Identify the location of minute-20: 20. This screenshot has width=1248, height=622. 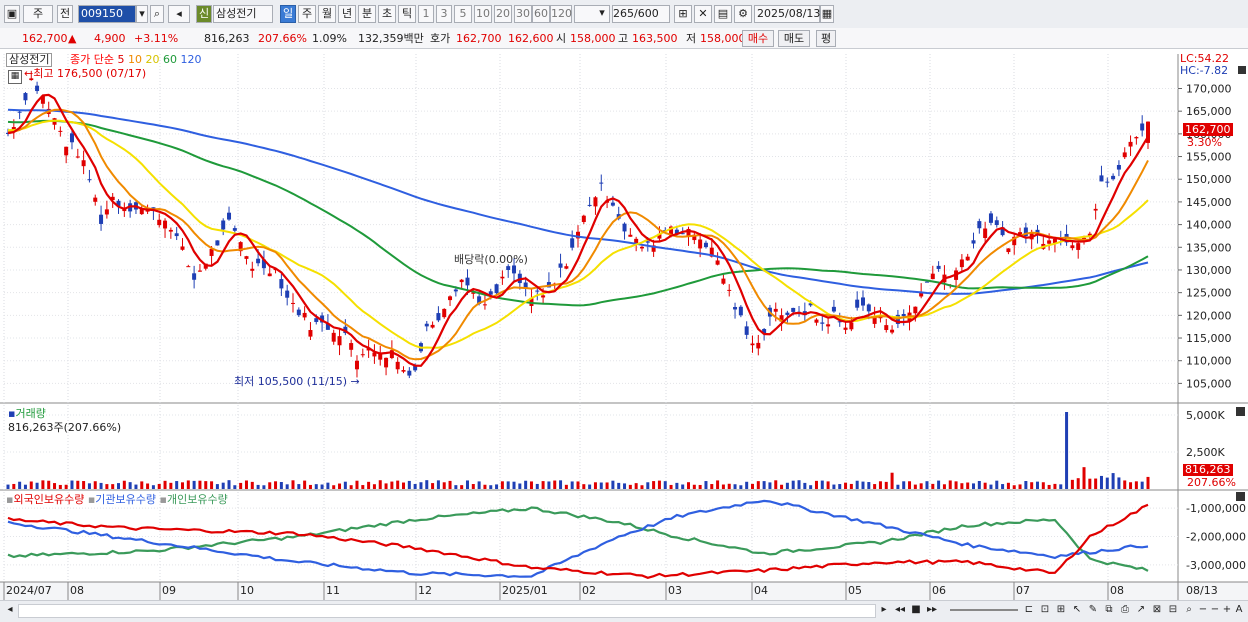
(503, 14).